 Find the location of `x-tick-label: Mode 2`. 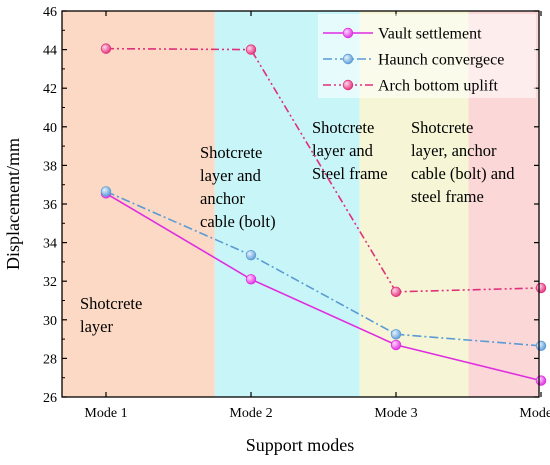

x-tick-label: Mode 2 is located at coordinates (250, 413).